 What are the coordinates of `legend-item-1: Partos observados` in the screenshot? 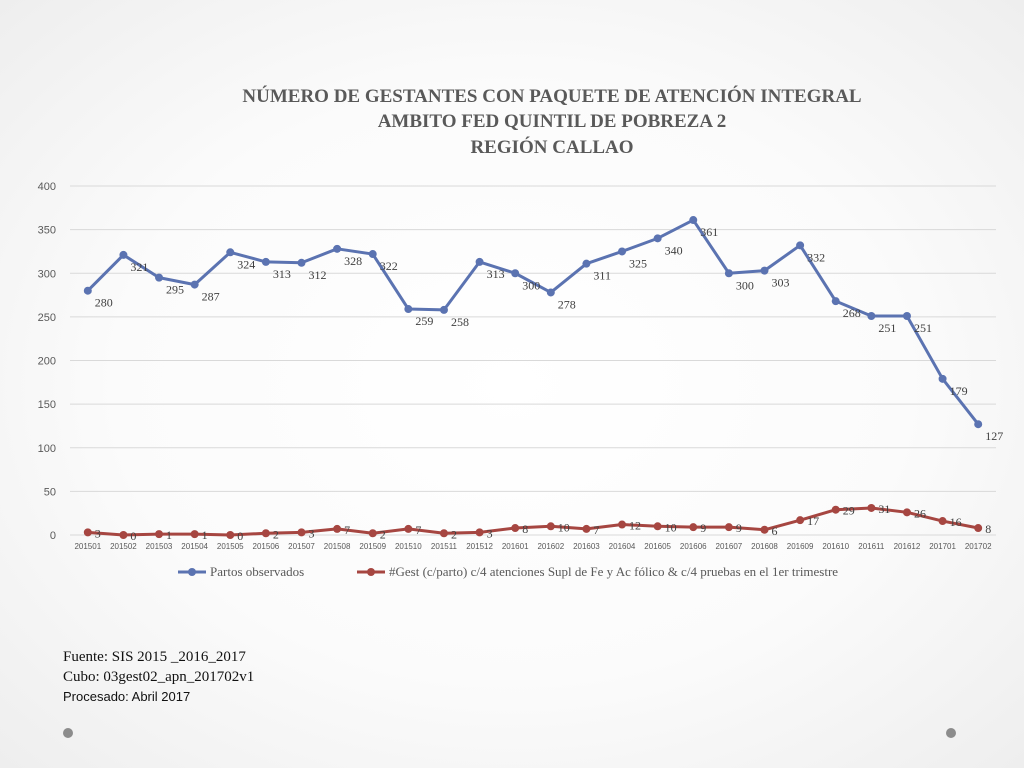 It's located at (241, 571).